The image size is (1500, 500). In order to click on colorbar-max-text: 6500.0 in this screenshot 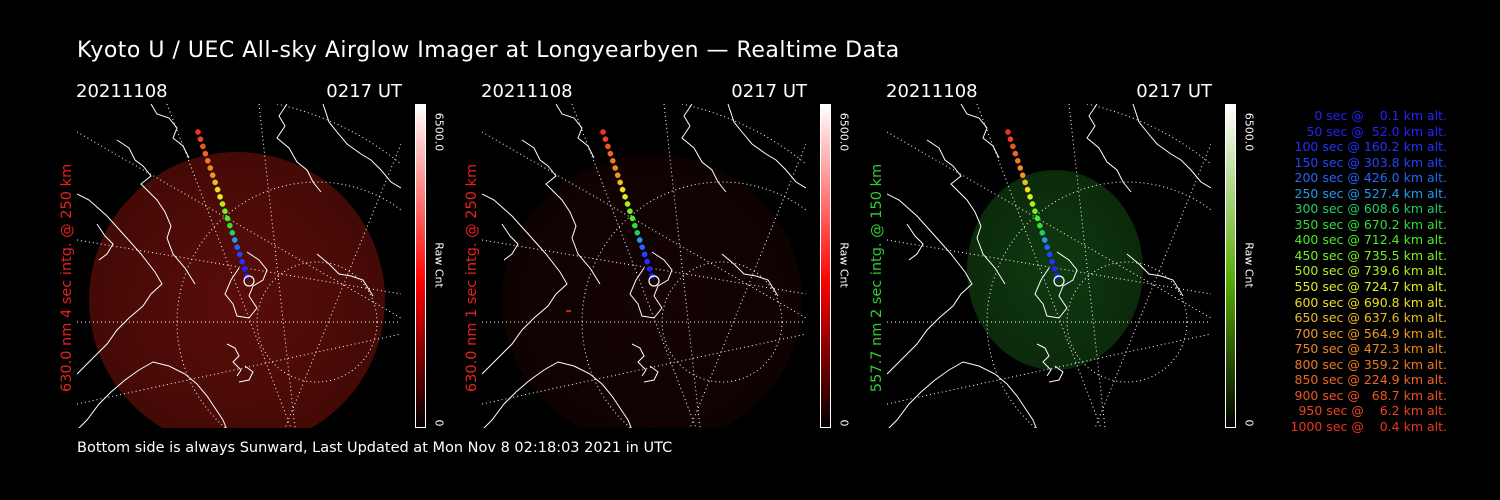, I will do `click(439, 132)`.